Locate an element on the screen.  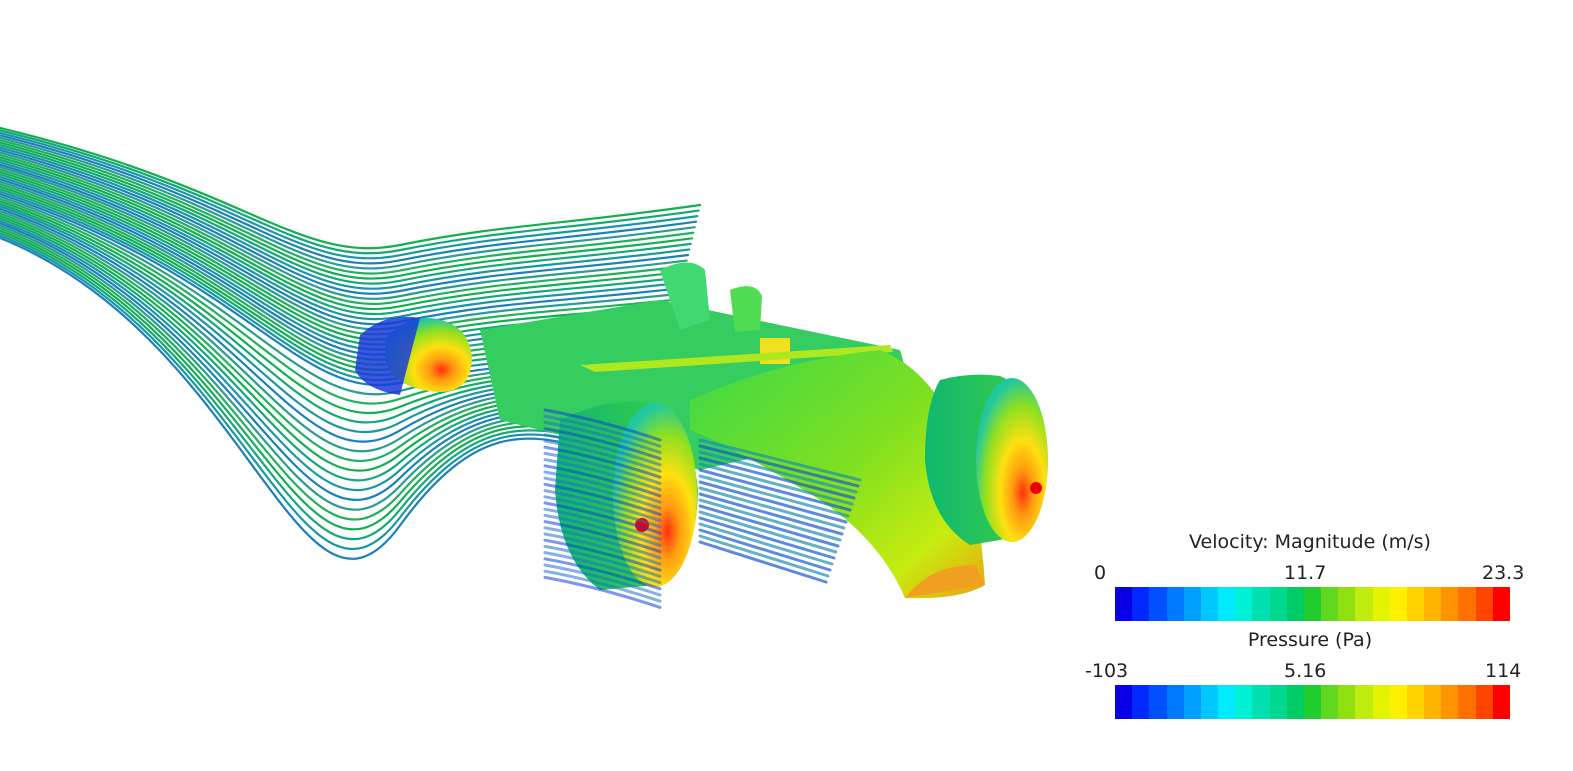
pressure-max-label: 114 is located at coordinates (1503, 671).